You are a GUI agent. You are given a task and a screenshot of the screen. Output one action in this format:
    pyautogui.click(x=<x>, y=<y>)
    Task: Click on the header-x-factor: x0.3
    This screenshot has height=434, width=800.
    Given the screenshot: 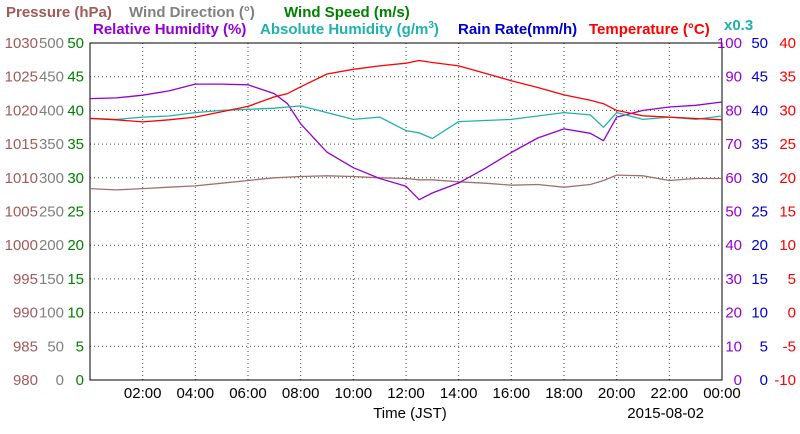 What is the action you would take?
    pyautogui.click(x=738, y=25)
    